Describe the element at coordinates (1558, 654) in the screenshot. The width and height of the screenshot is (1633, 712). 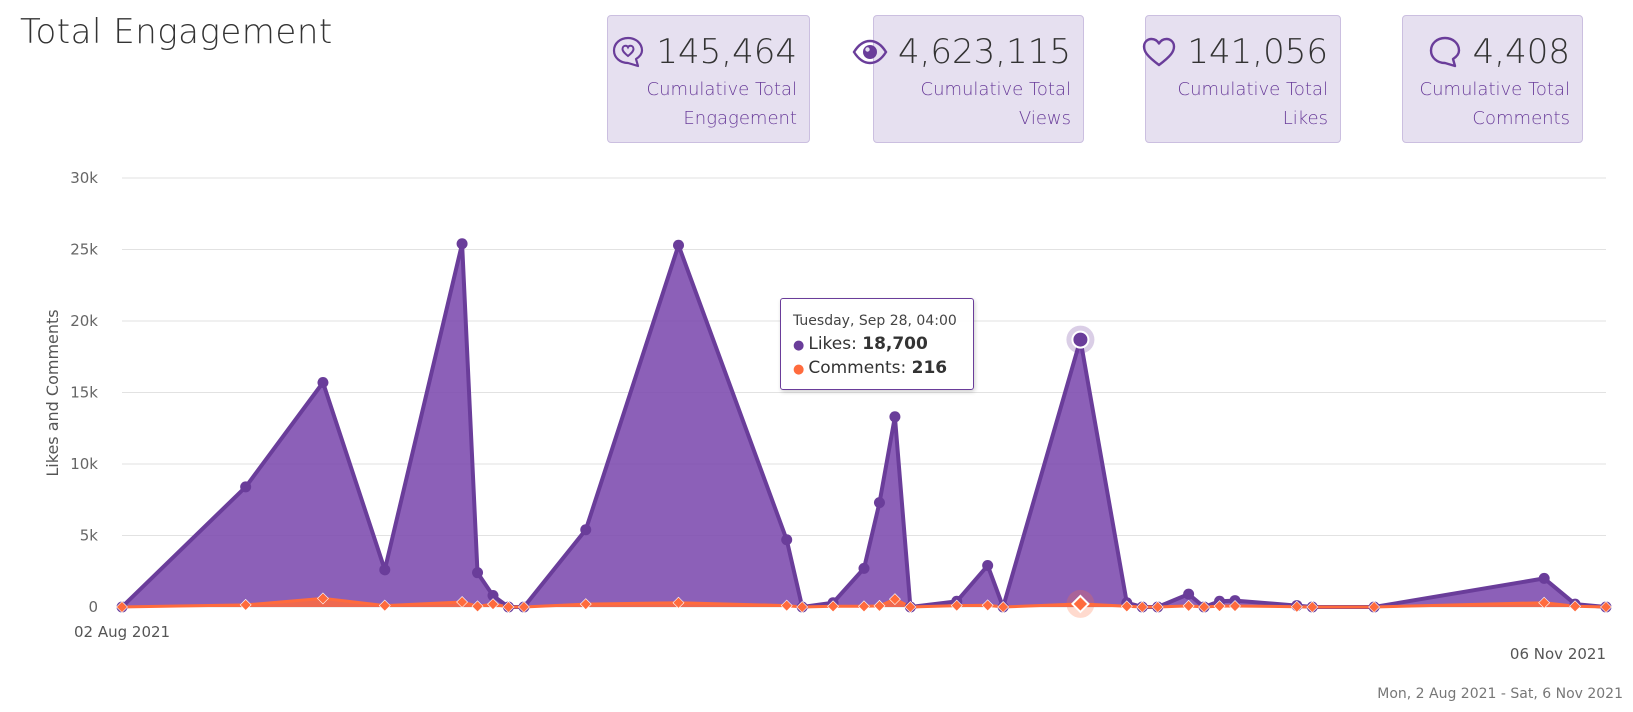
I see `x-tick-label: 06 Nov 2021` at that location.